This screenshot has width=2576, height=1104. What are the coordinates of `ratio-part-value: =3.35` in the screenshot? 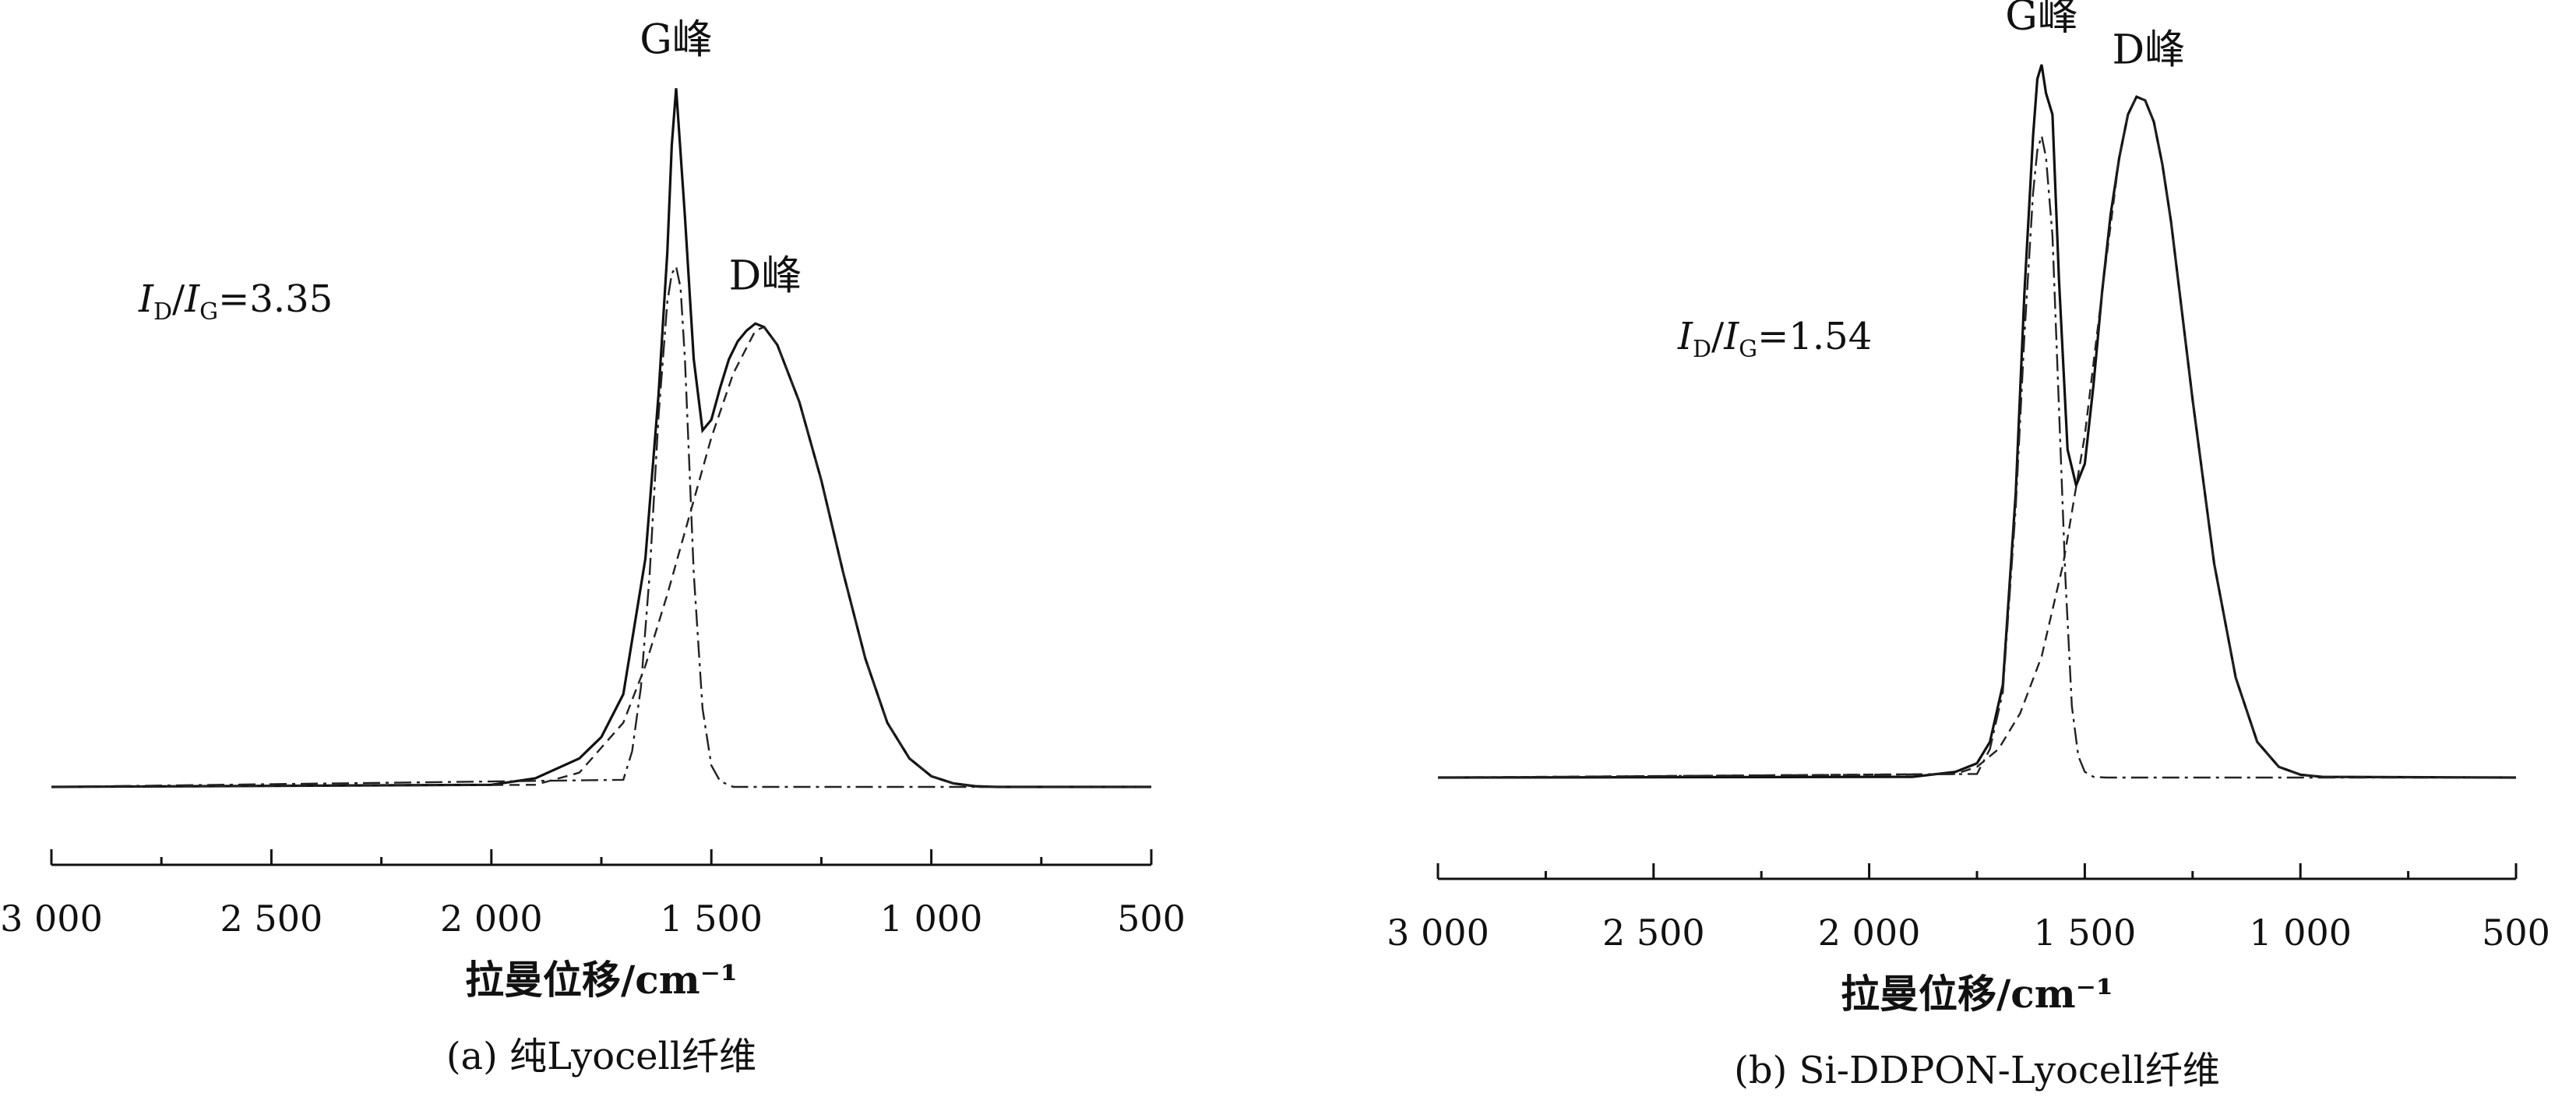 It's located at (275, 299).